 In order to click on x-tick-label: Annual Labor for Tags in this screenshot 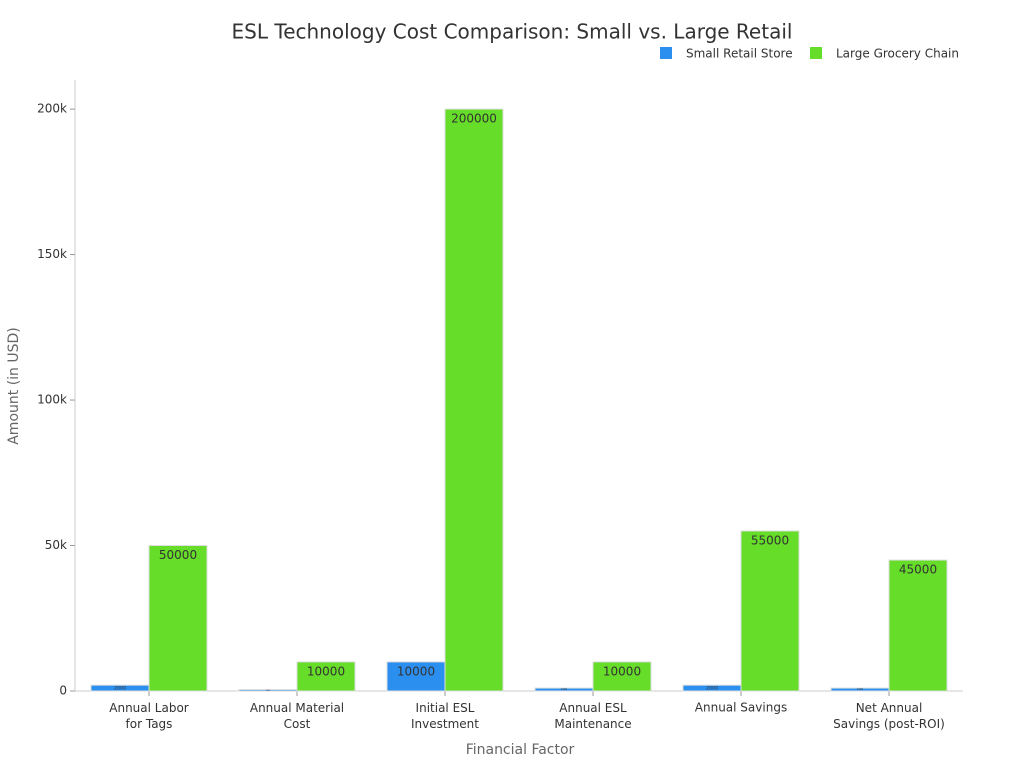, I will do `click(149, 716)`.